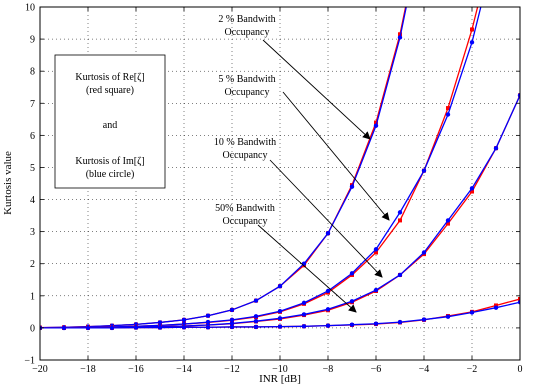 This screenshot has width=536, height=388. What do you see at coordinates (32, 200) in the screenshot?
I see `y-tick-label: 4` at bounding box center [32, 200].